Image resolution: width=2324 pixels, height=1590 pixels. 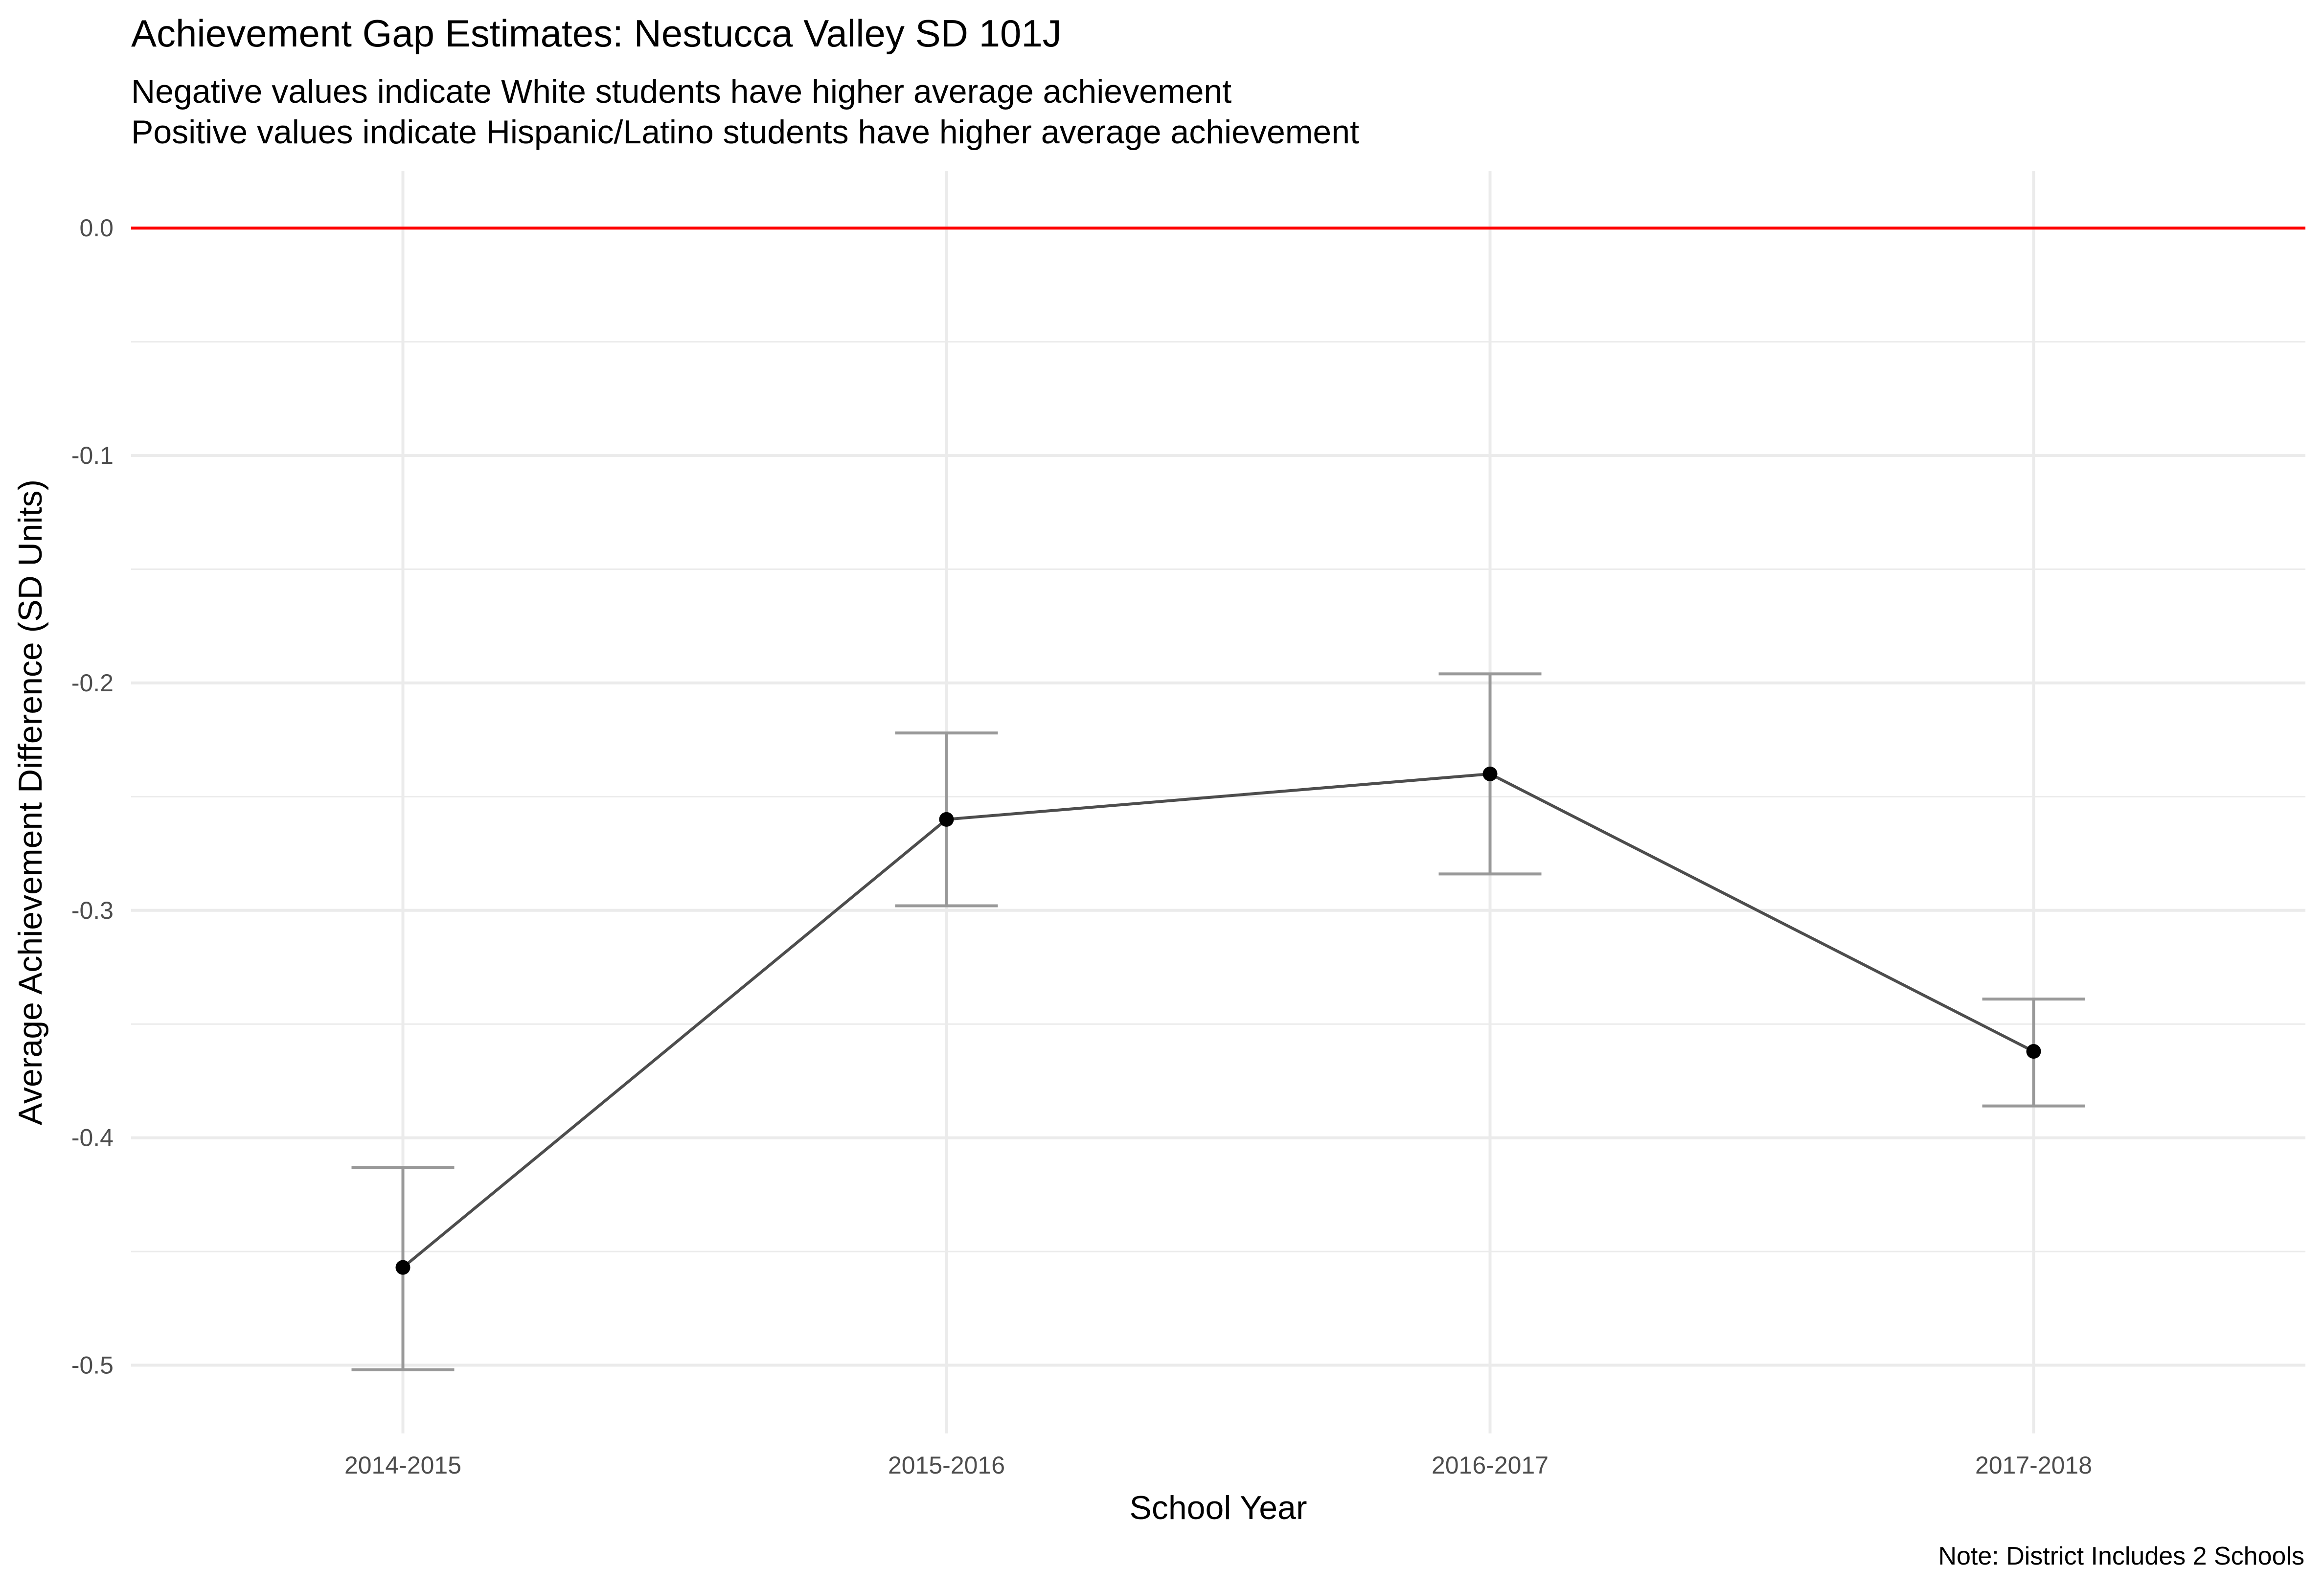 What do you see at coordinates (2121, 1556) in the screenshot?
I see `chart-caption: Note: District Includes 2 Schools` at bounding box center [2121, 1556].